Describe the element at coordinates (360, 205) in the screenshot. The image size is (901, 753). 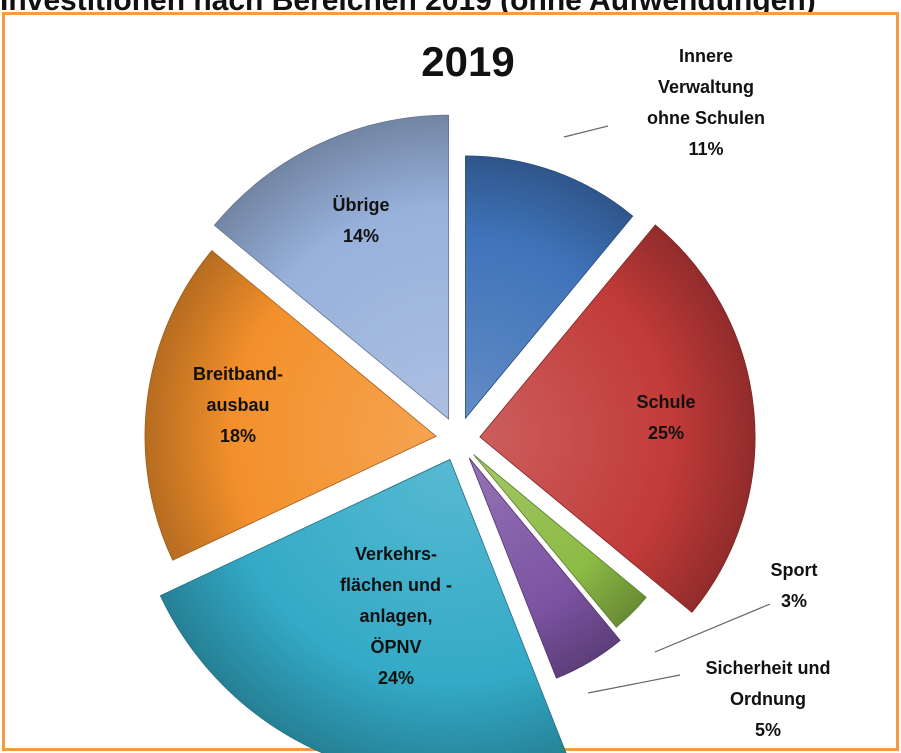
I see `slice-name-label: Übrige` at that location.